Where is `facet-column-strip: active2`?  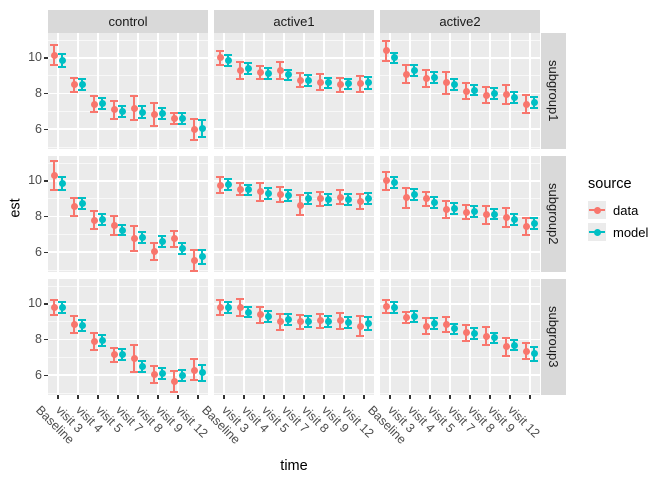 facet-column-strip: active2 is located at coordinates (460, 21).